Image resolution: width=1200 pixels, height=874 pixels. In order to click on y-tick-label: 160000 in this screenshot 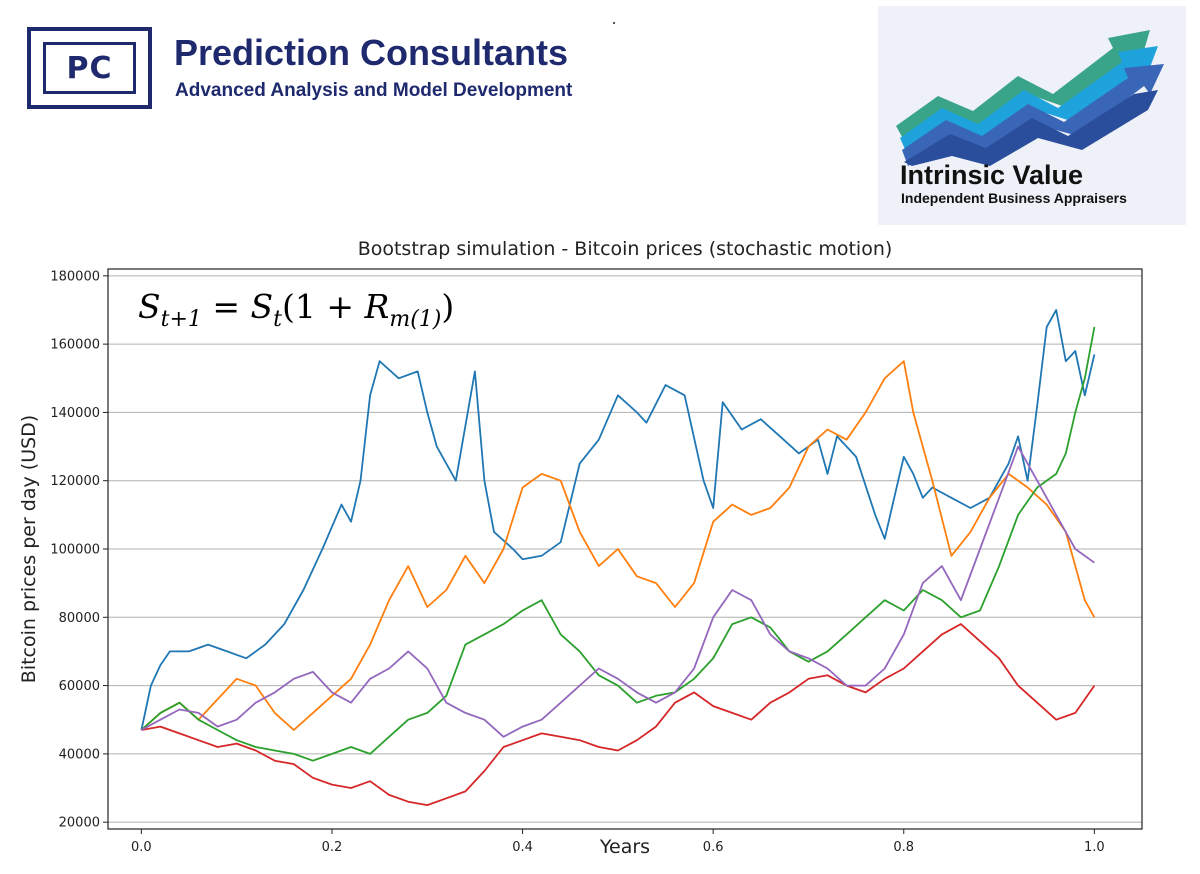, I will do `click(75, 345)`.